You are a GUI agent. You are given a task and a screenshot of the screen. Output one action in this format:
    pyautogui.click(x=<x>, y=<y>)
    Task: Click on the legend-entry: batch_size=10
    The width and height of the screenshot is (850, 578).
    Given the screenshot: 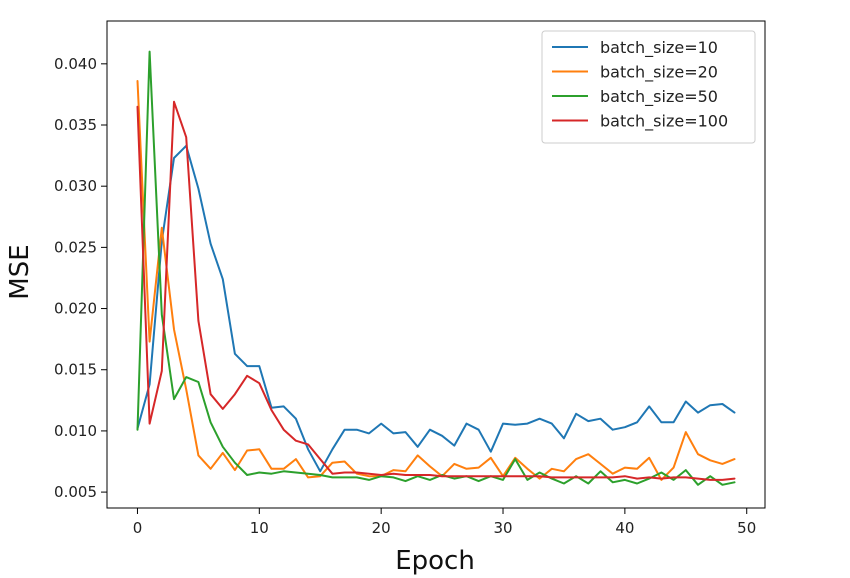 What is the action you would take?
    pyautogui.click(x=659, y=48)
    